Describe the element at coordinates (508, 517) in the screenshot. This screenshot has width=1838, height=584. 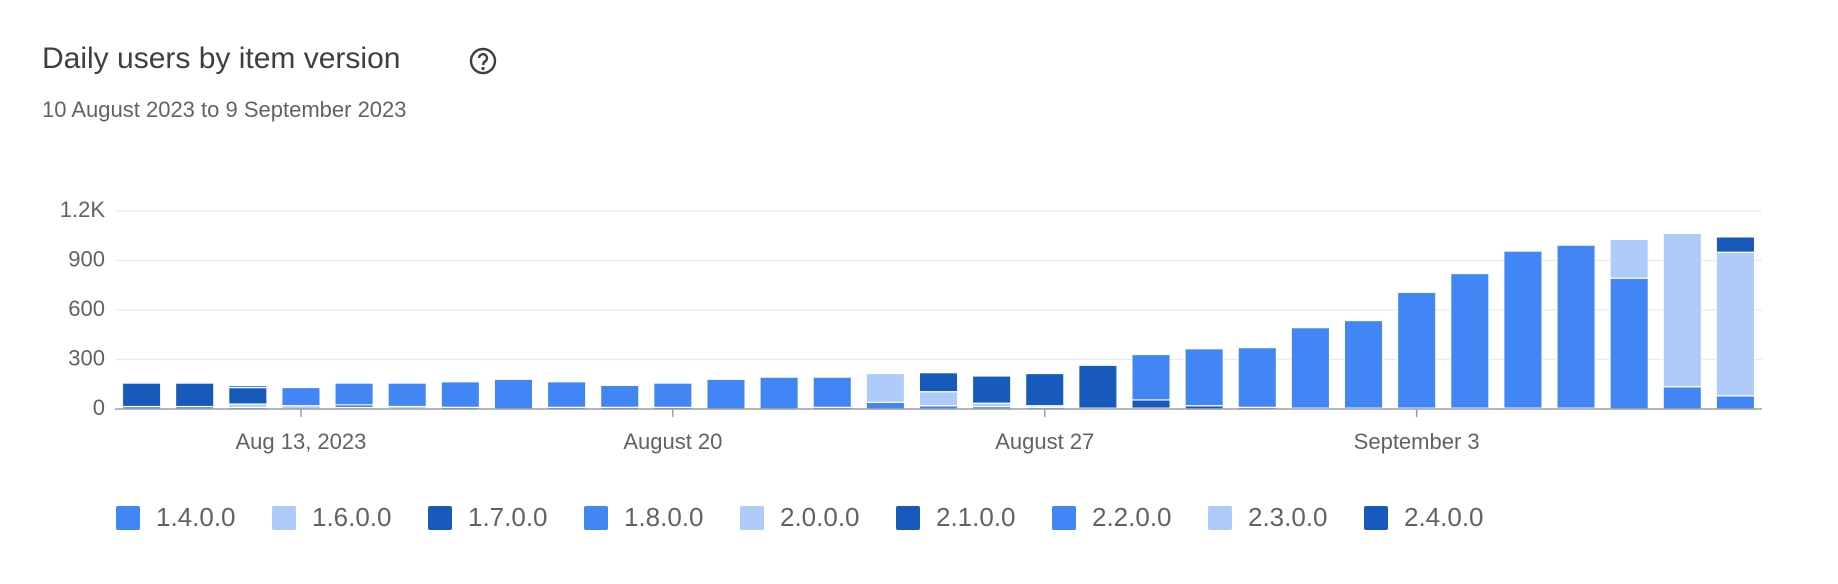
I see `legend-label: 1.7.0.0` at that location.